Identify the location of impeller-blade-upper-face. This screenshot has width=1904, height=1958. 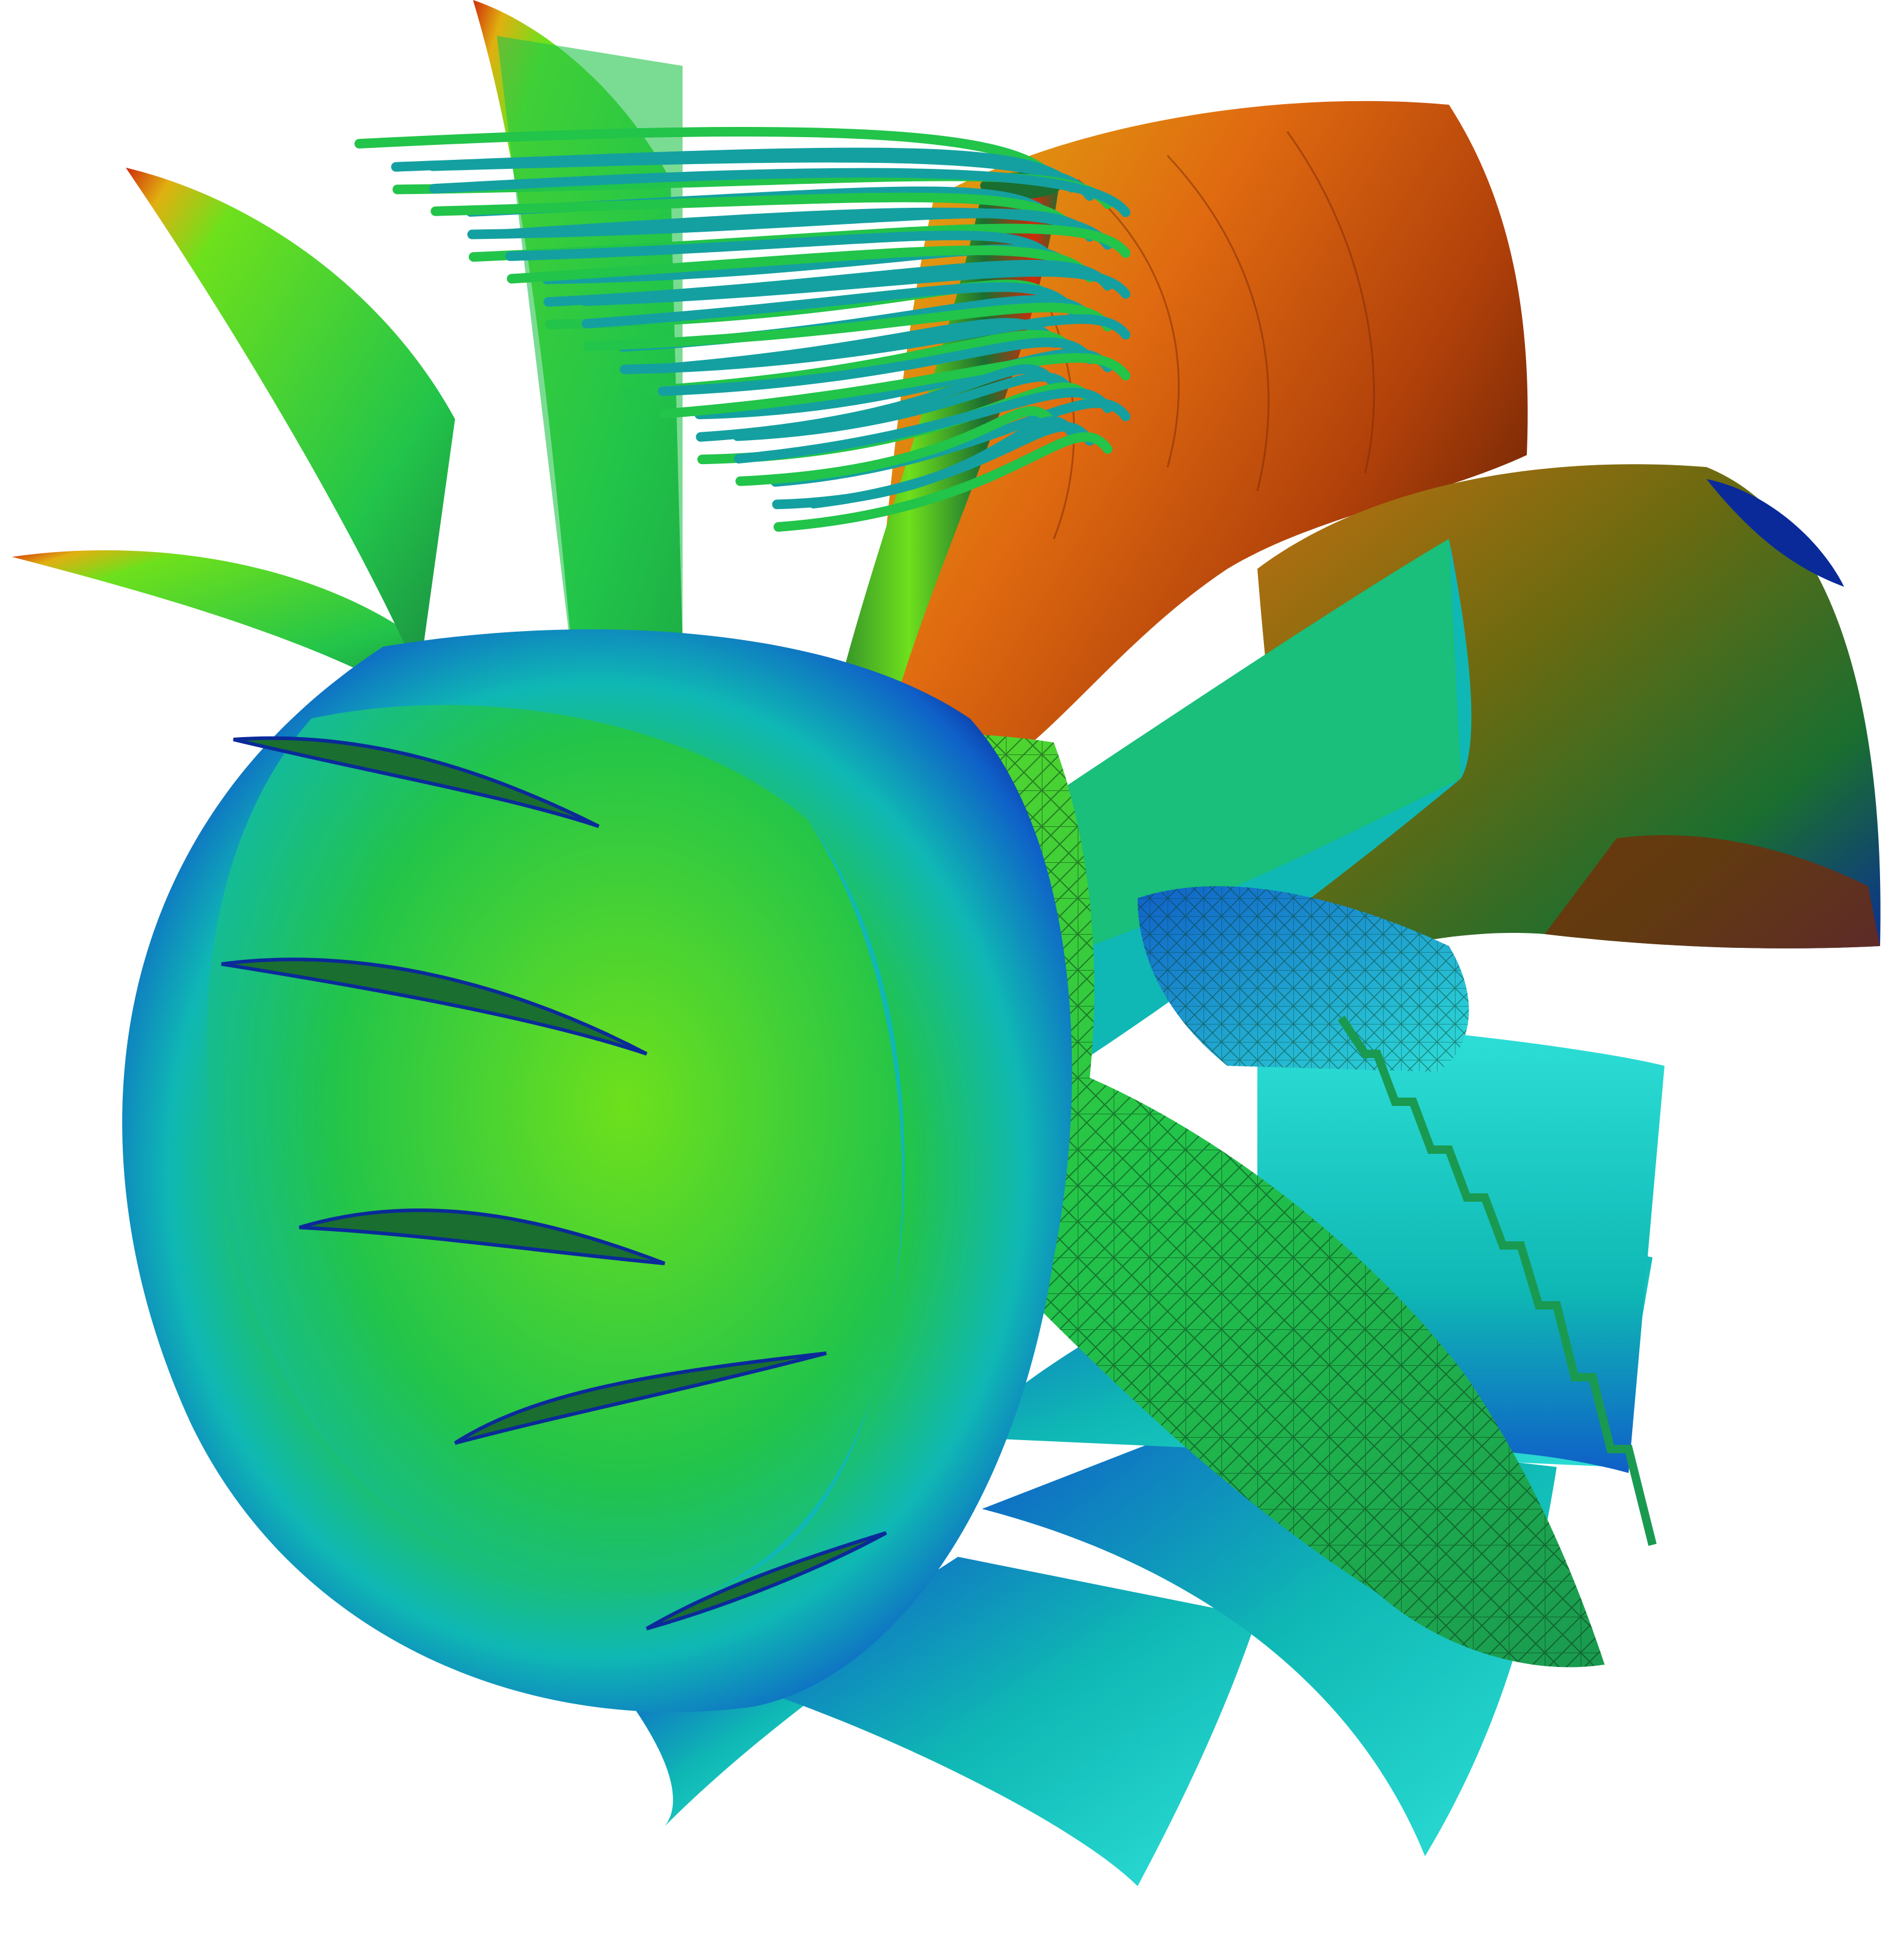
(1251, 748).